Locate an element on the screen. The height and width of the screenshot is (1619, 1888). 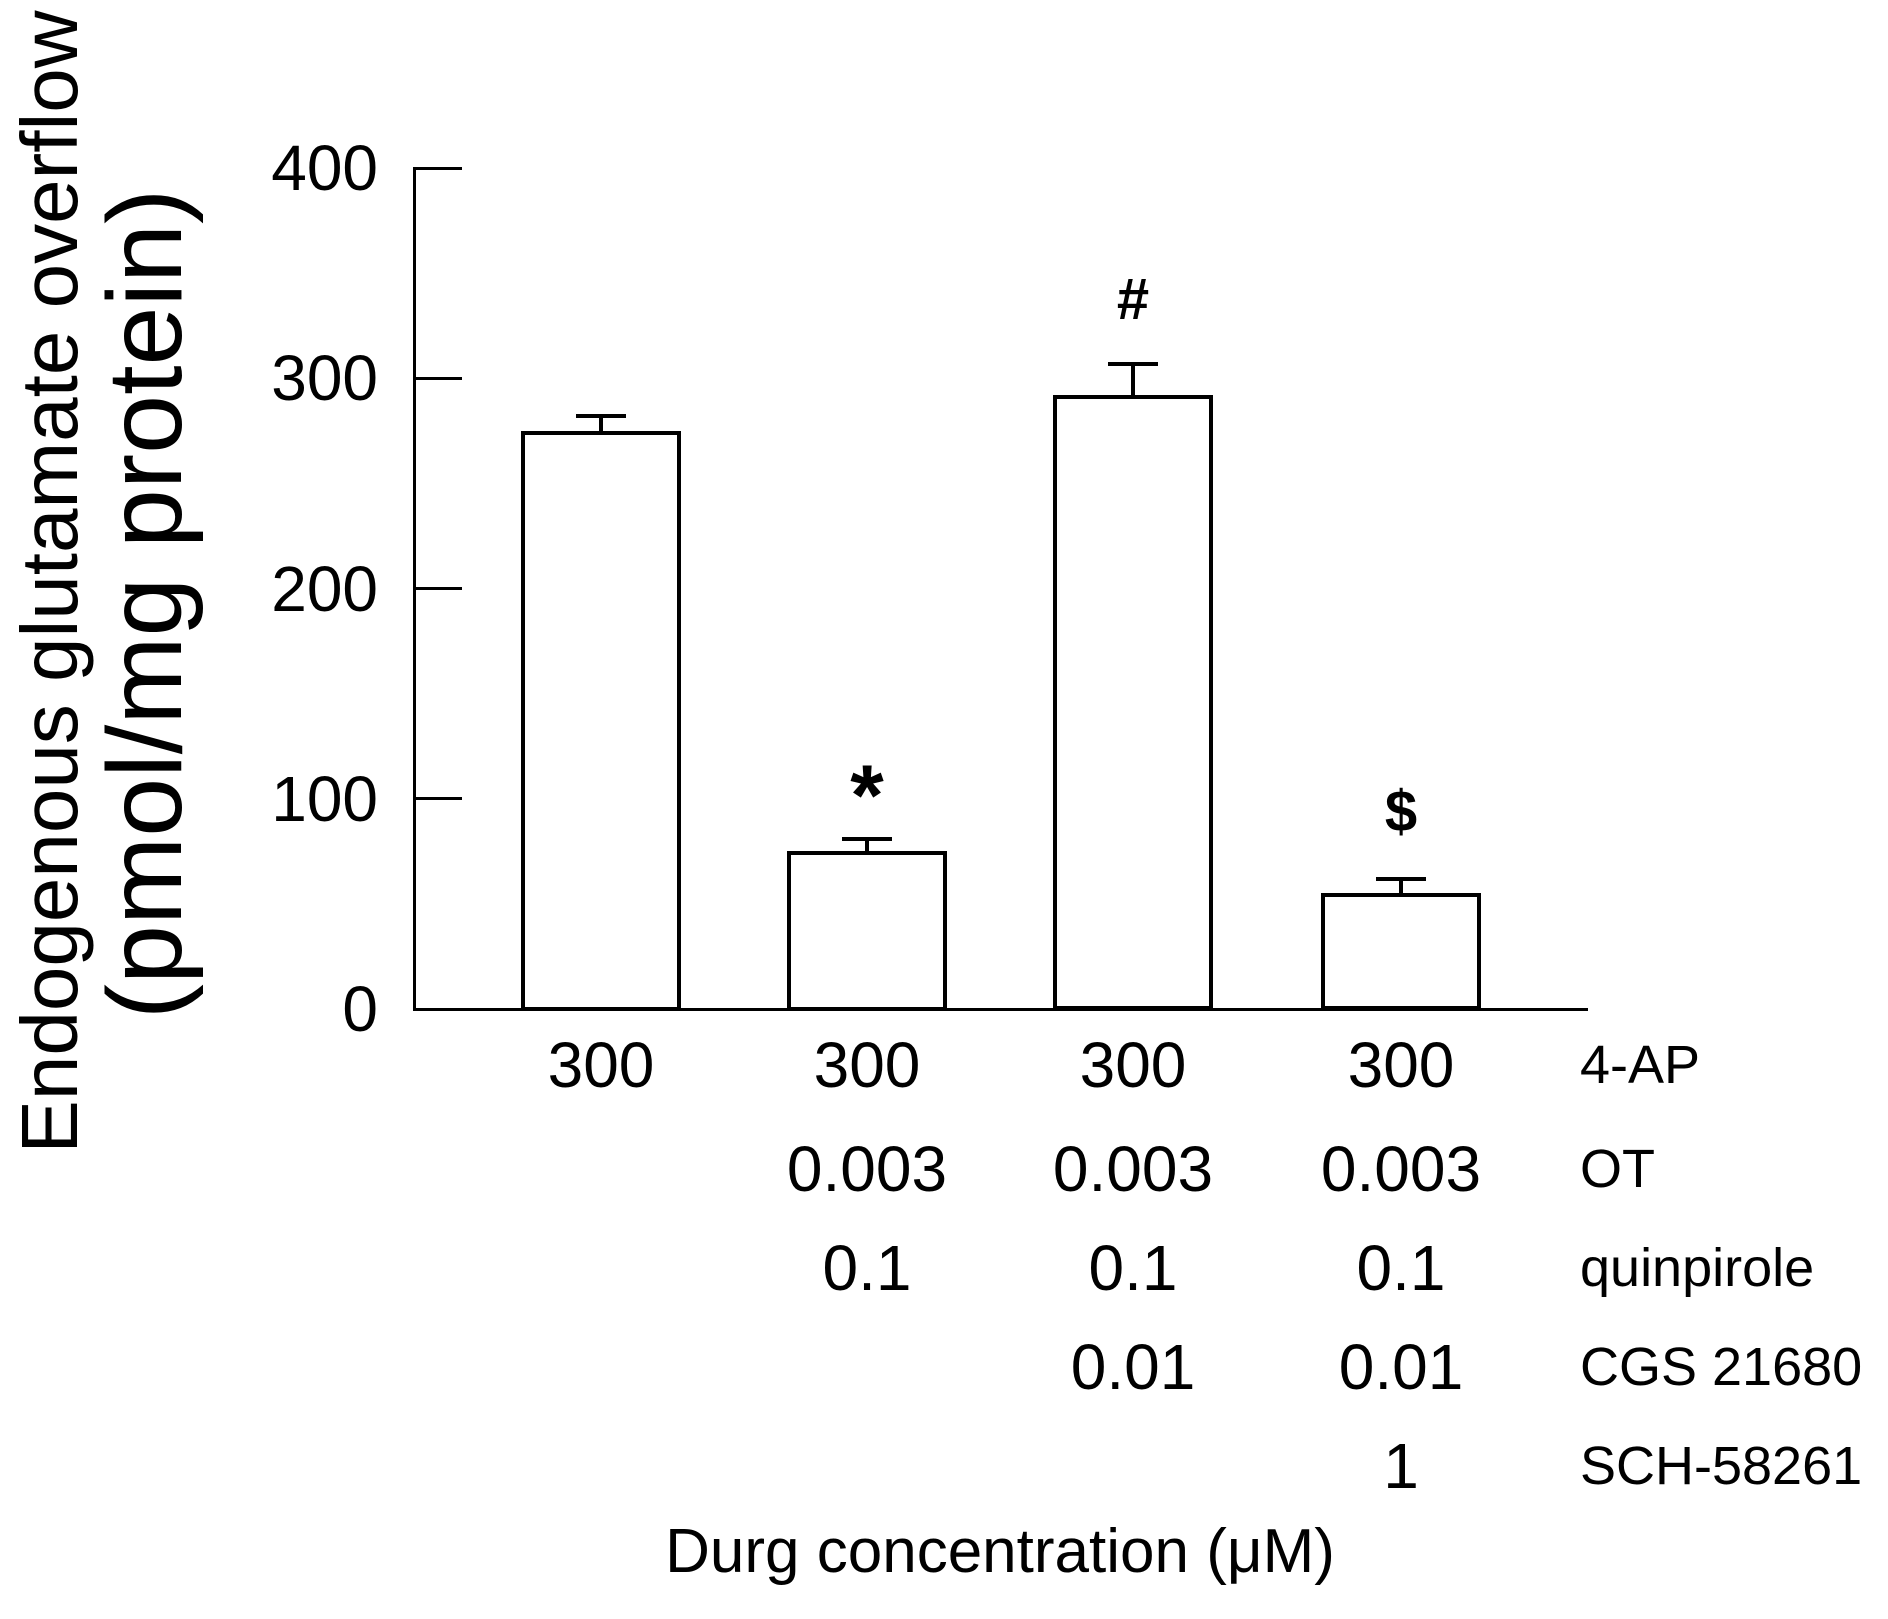
significance-annotation: $ is located at coordinates (1401, 811).